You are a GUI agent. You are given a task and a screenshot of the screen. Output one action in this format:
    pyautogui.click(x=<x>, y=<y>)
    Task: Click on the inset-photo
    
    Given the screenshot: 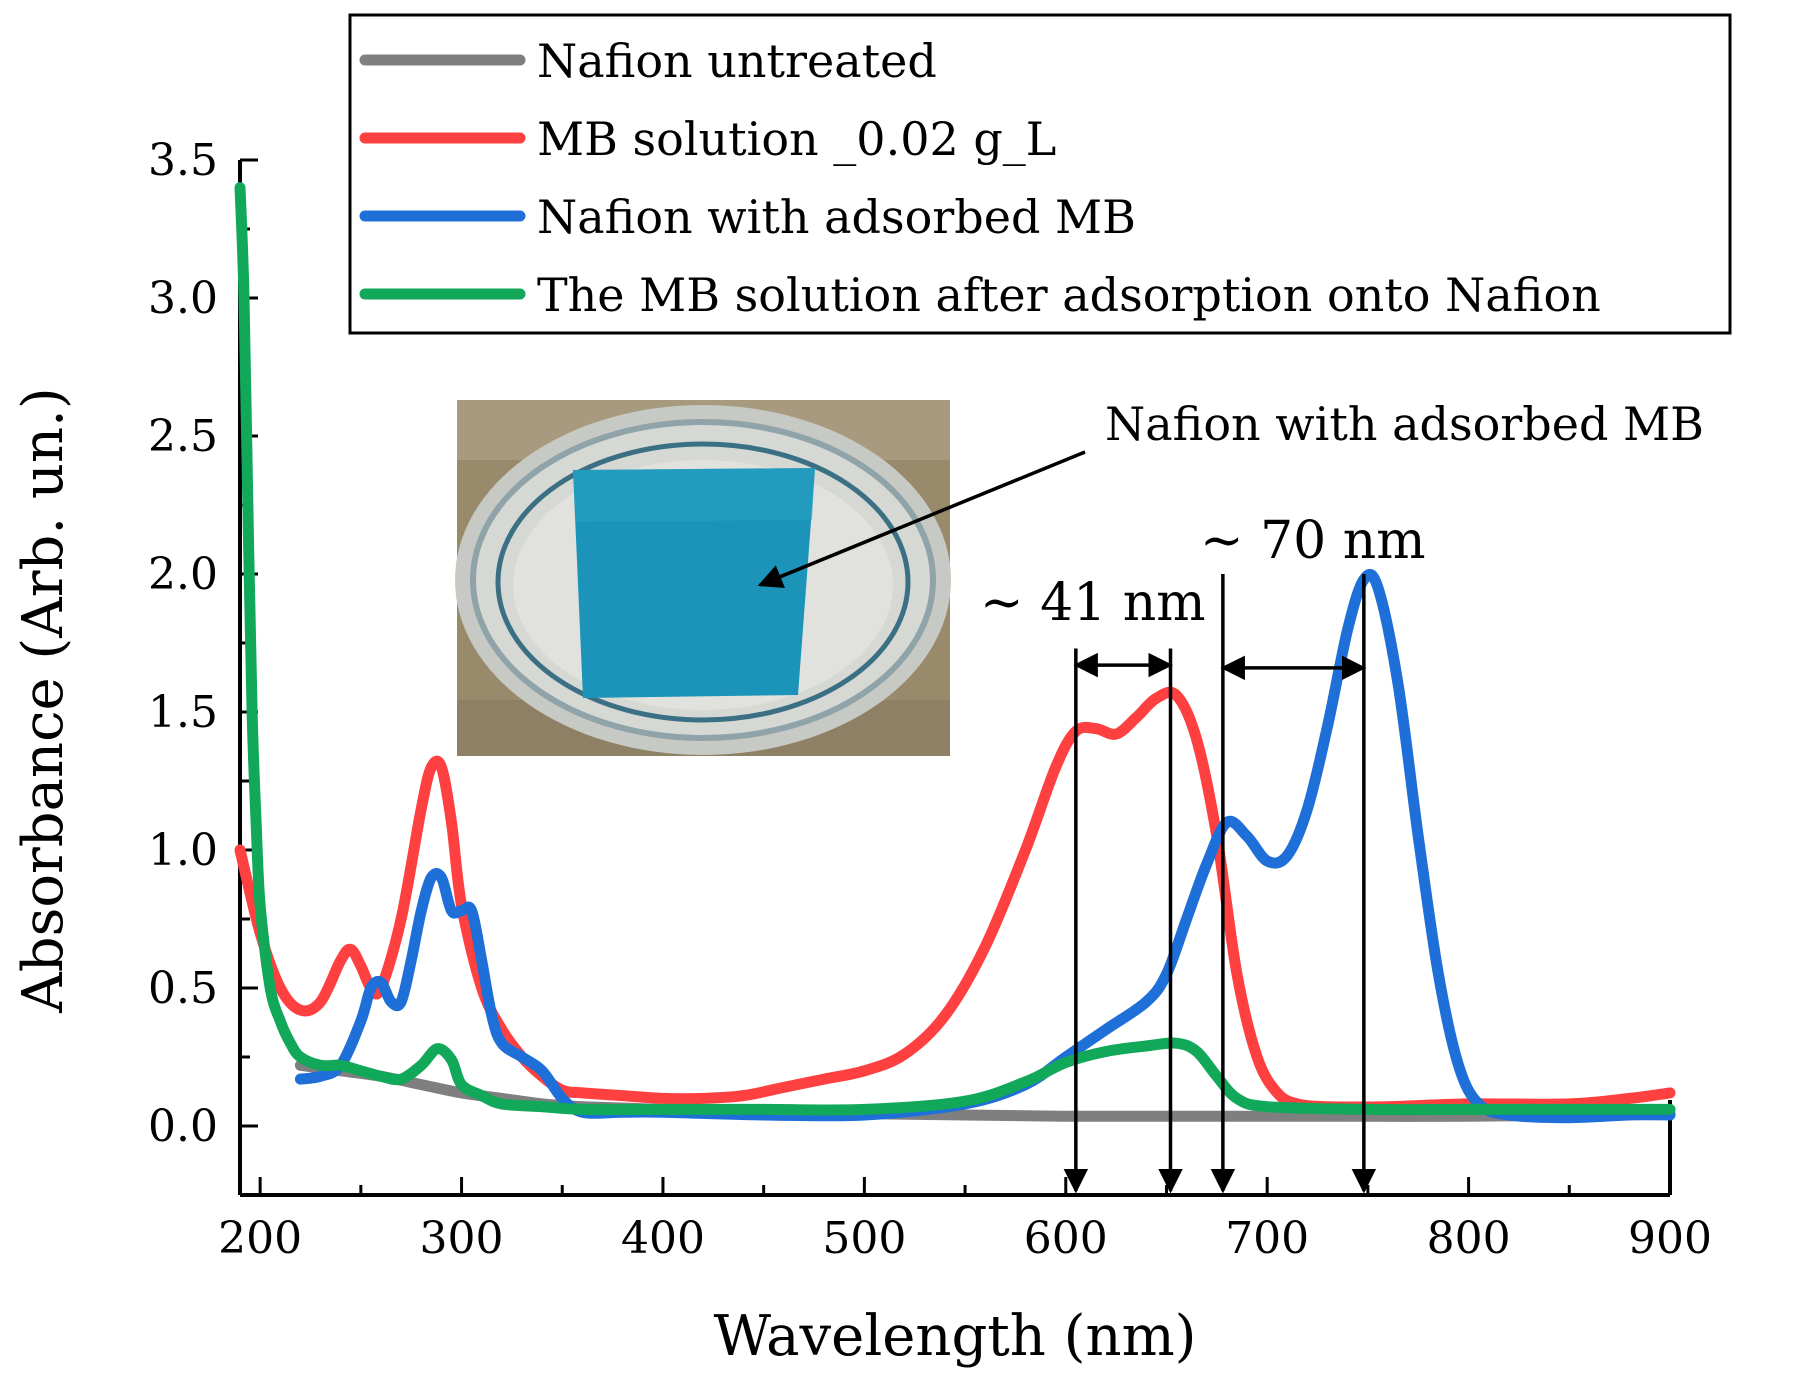 What is the action you would take?
    pyautogui.click(x=703, y=578)
    